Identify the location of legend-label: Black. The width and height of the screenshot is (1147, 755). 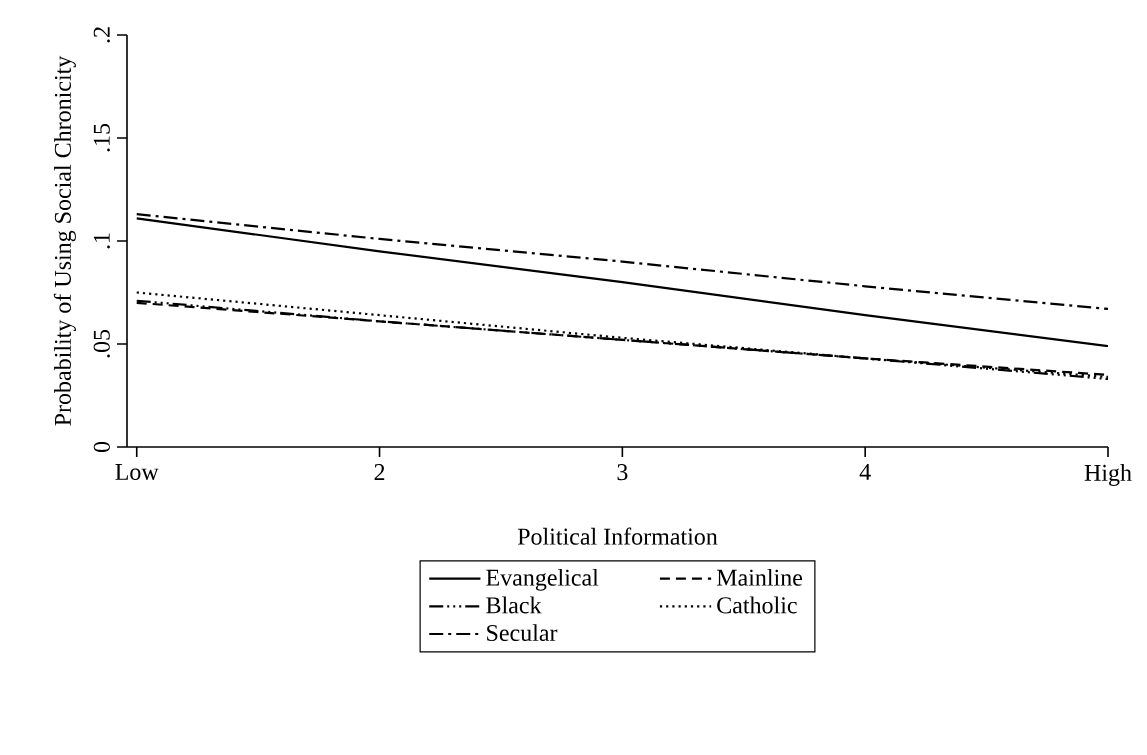
(514, 605).